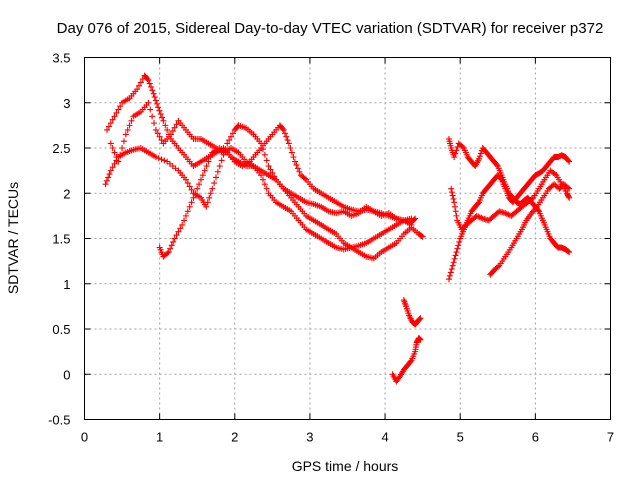  What do you see at coordinates (234, 437) in the screenshot?
I see `x-tick-label: 2` at bounding box center [234, 437].